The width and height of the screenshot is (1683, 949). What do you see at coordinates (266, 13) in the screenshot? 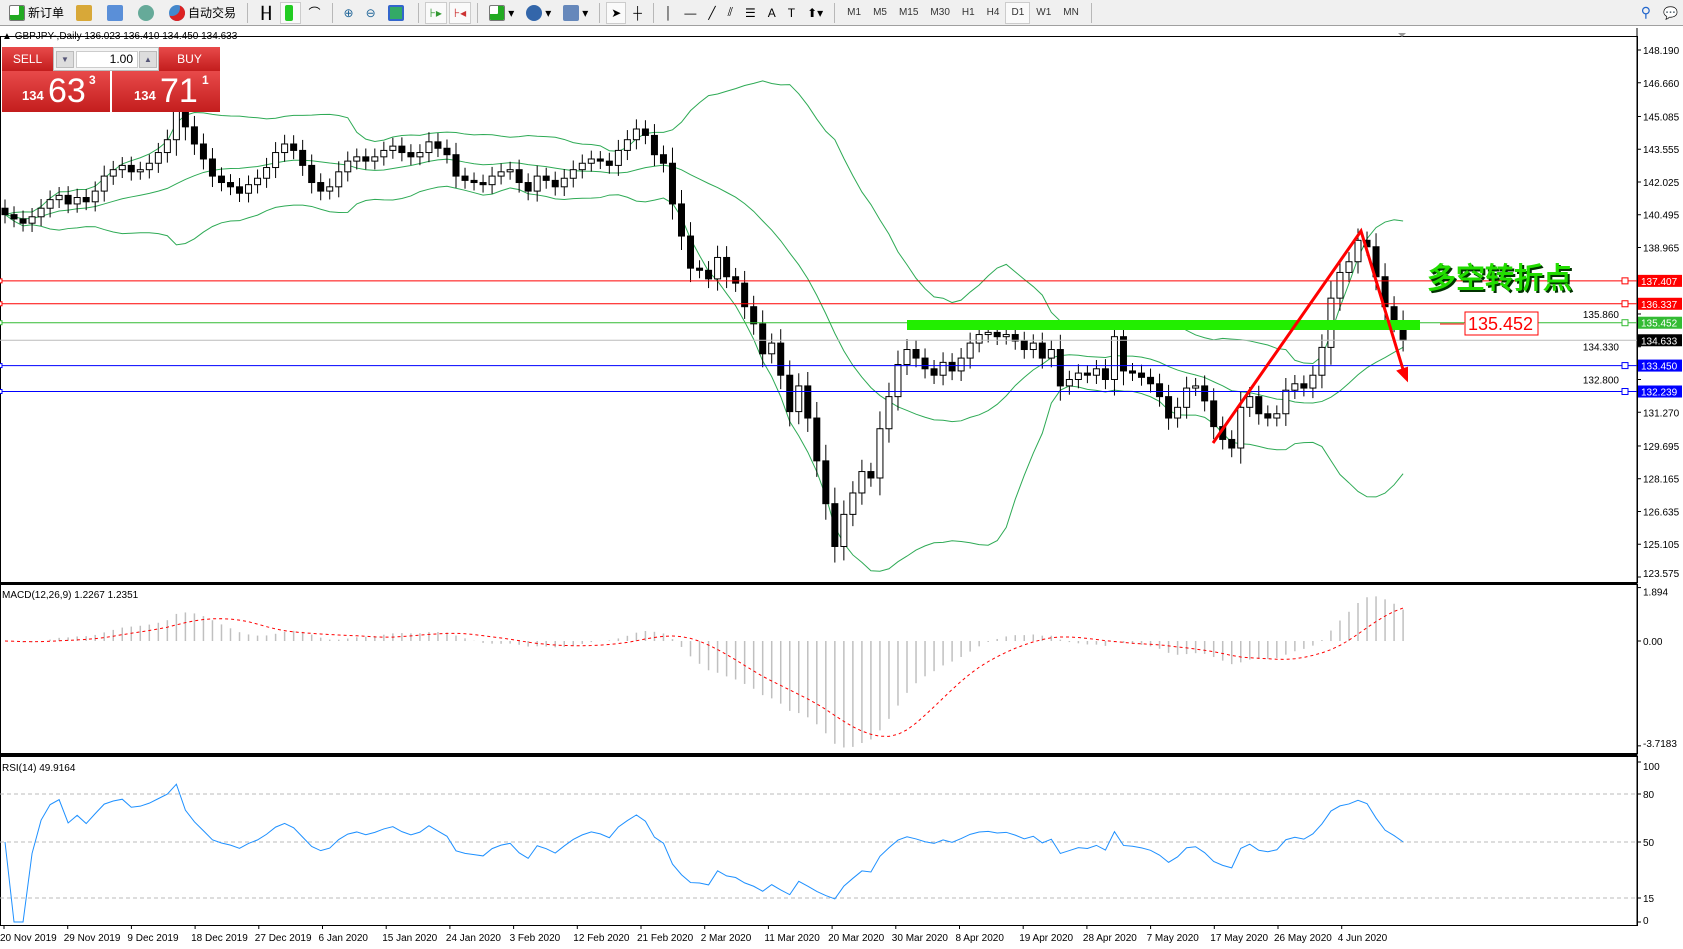
I see `bar-chart-button: ┠┨` at bounding box center [266, 13].